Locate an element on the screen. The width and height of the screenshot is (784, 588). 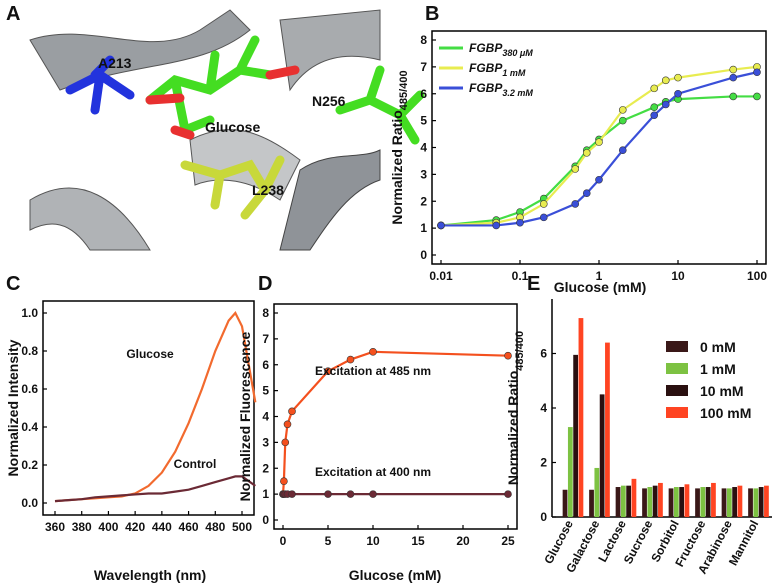
x-tick-label: 0.1 is located at coordinates (520, 276).